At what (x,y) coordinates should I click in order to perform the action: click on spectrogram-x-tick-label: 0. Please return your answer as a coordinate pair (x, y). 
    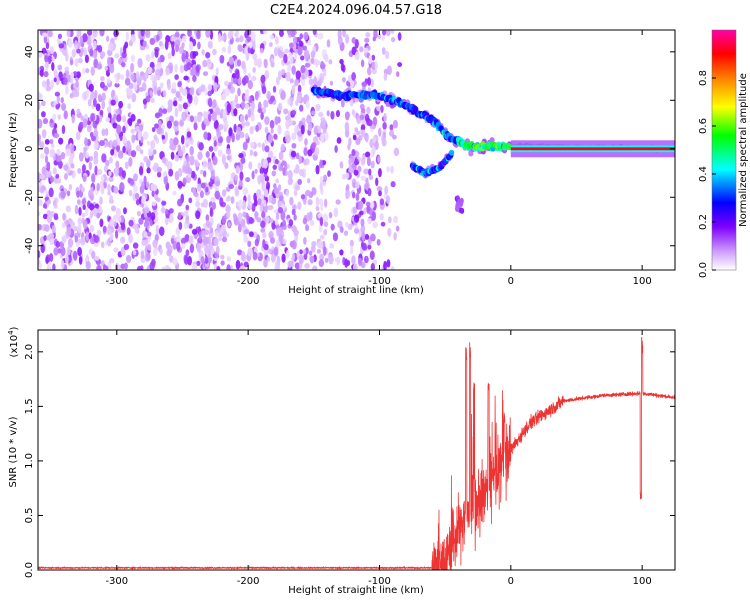
    Looking at the image, I should click on (511, 281).